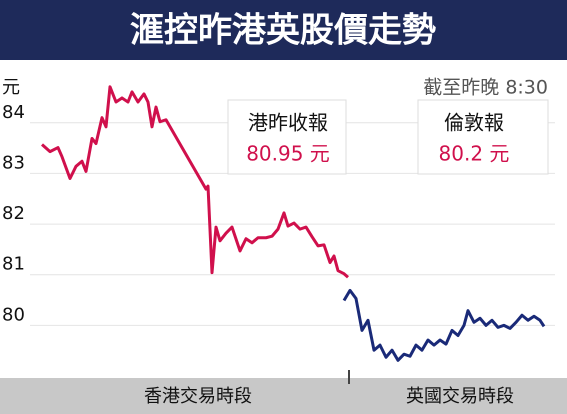  I want to click on y-tick-label: 84, so click(13, 112).